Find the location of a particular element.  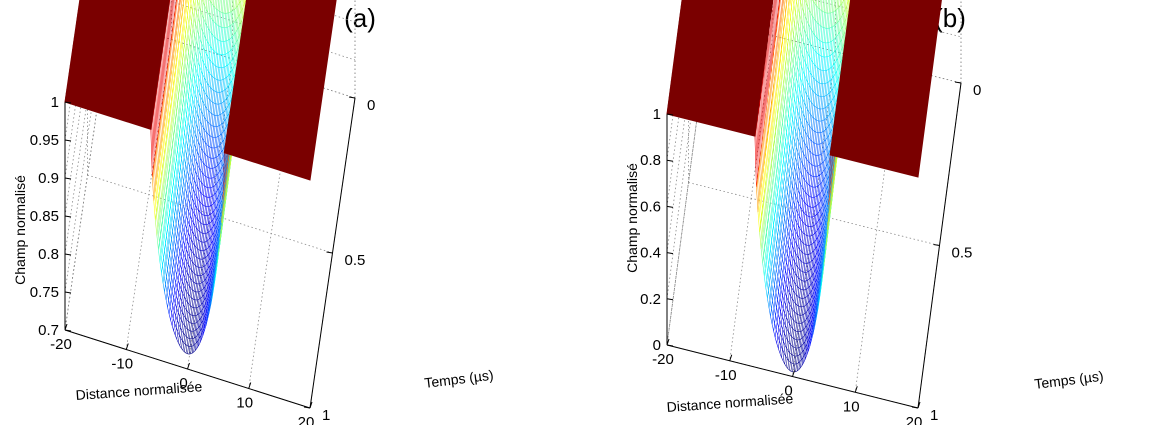

x-tick-label: -20 is located at coordinates (61, 344).